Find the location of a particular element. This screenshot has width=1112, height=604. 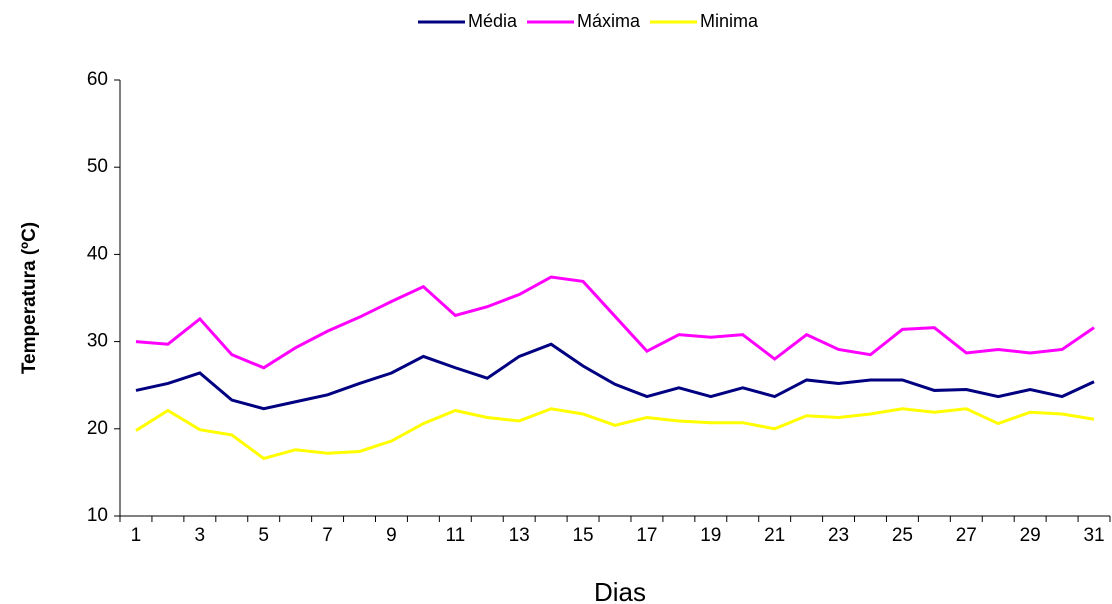

x-tick-label: 17 is located at coordinates (646, 535).